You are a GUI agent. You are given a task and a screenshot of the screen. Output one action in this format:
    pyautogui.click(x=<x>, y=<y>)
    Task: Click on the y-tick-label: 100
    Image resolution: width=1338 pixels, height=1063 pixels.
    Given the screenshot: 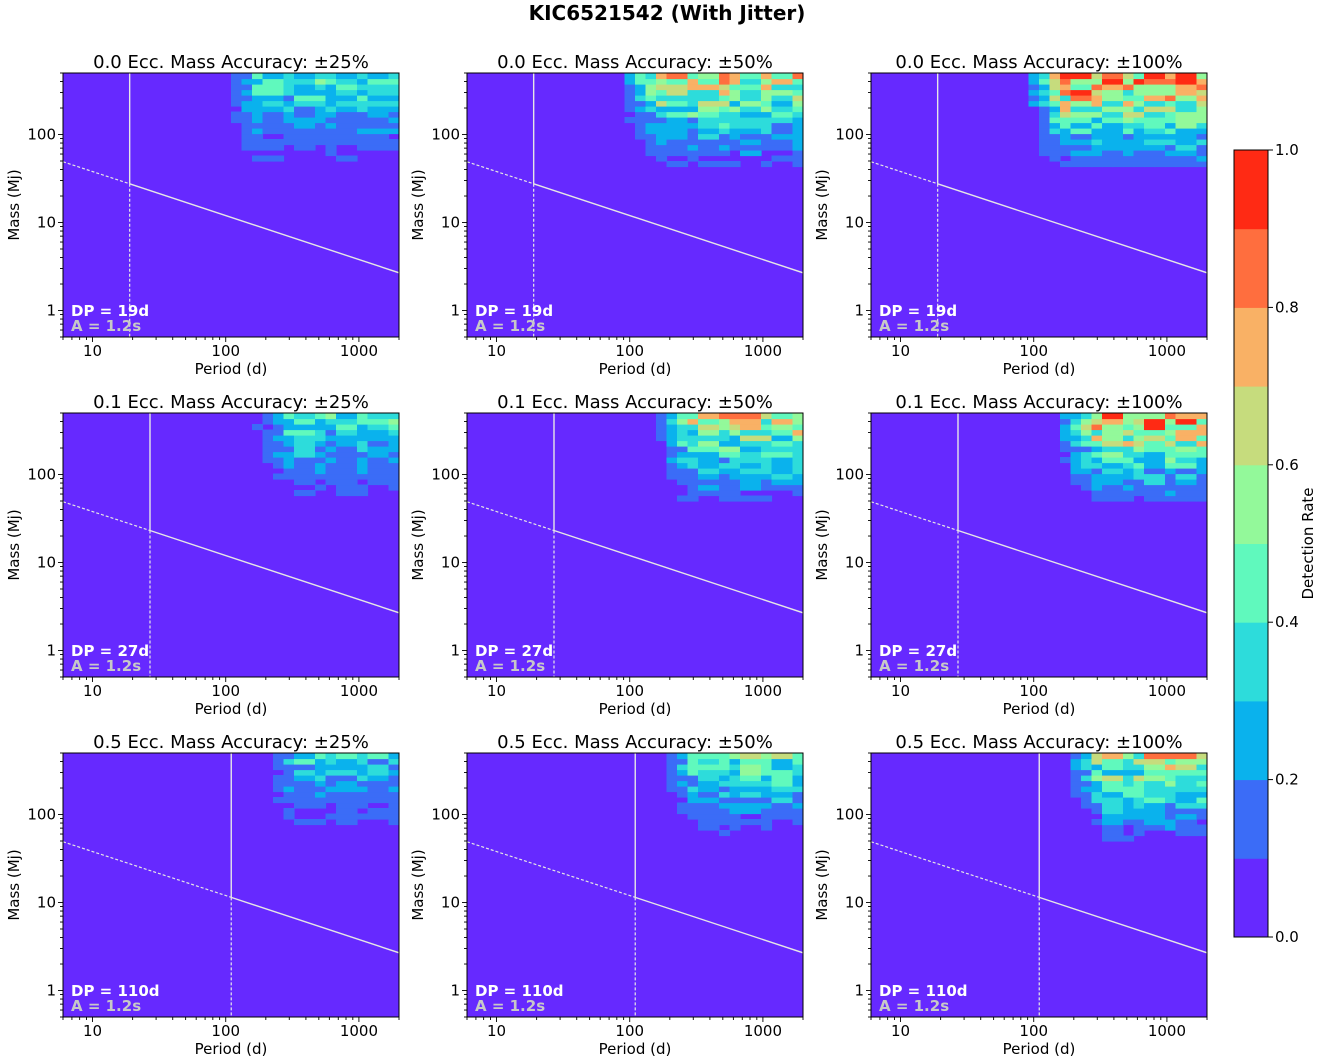 What is the action you would take?
    pyautogui.click(x=445, y=815)
    